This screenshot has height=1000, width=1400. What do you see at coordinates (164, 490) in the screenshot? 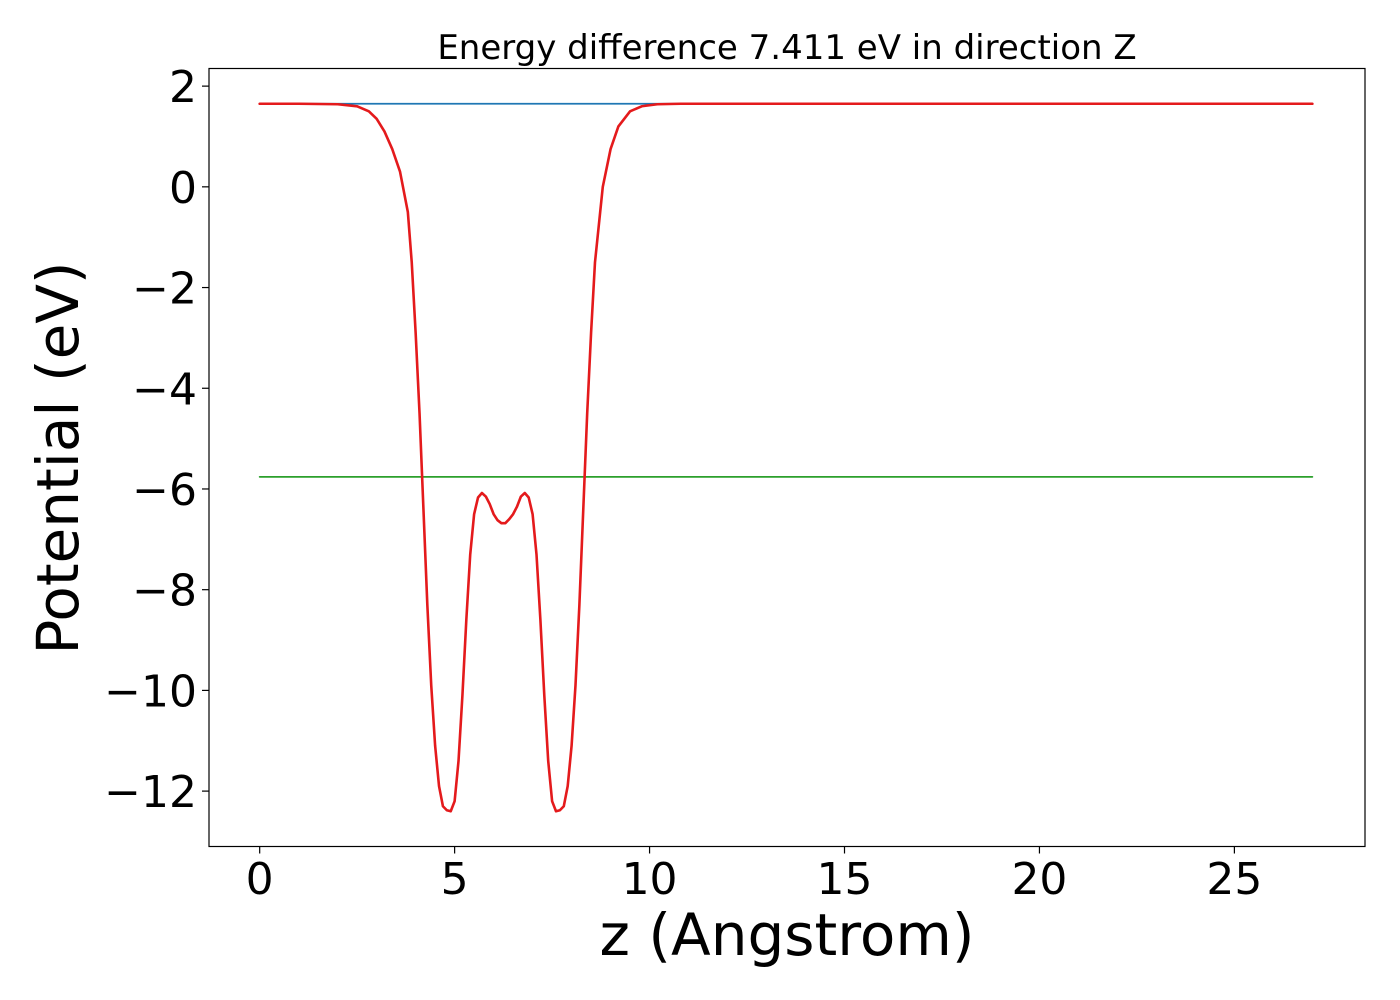
I see `y-tick-label: −6` at bounding box center [164, 490].